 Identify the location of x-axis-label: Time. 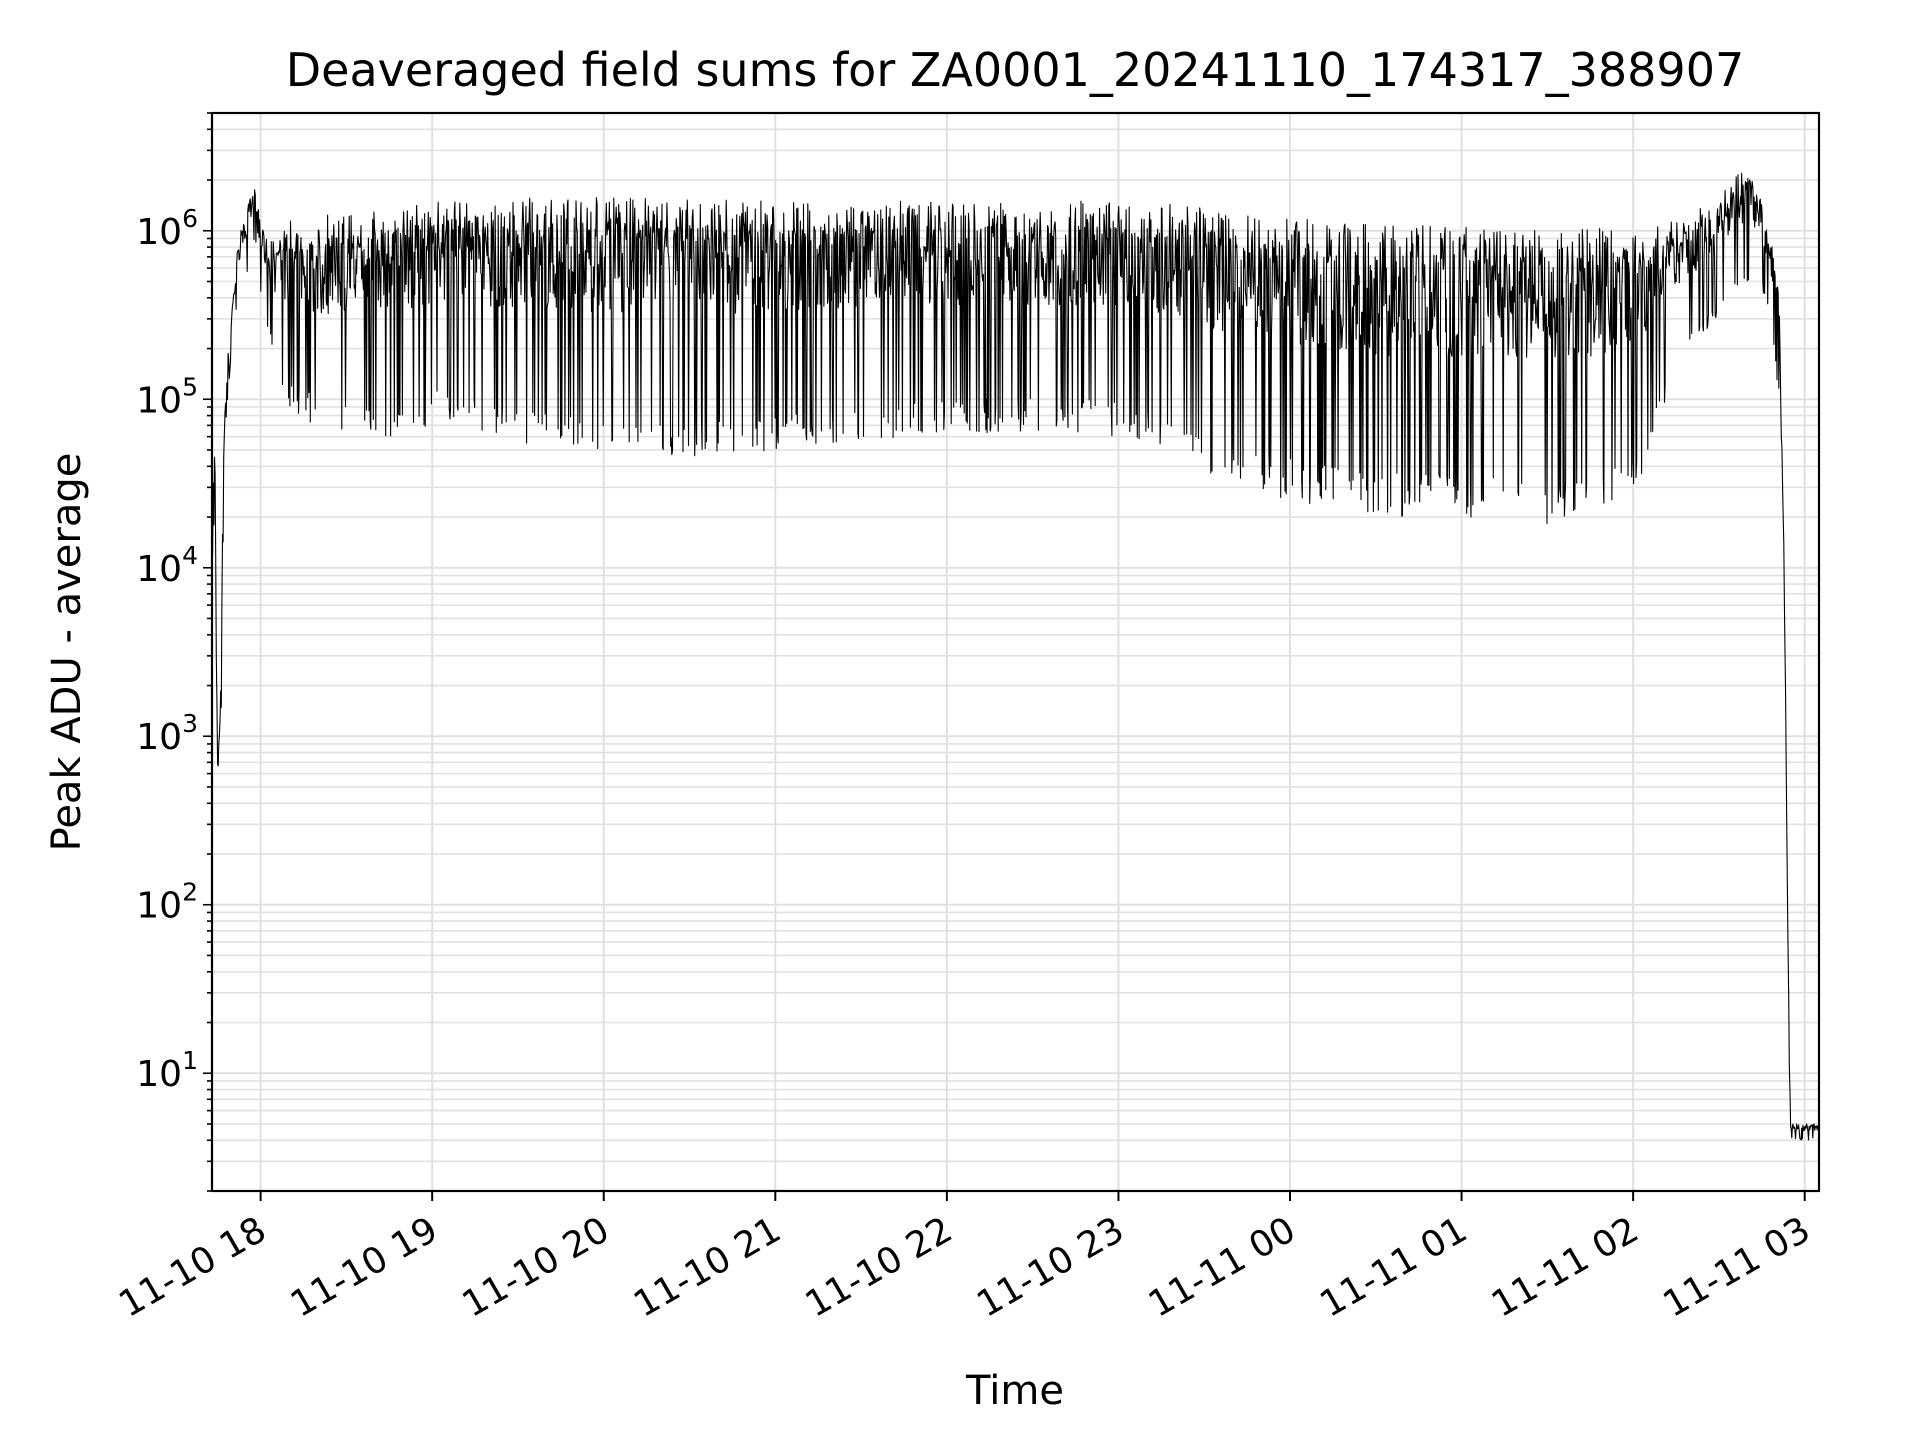
(1014, 1391).